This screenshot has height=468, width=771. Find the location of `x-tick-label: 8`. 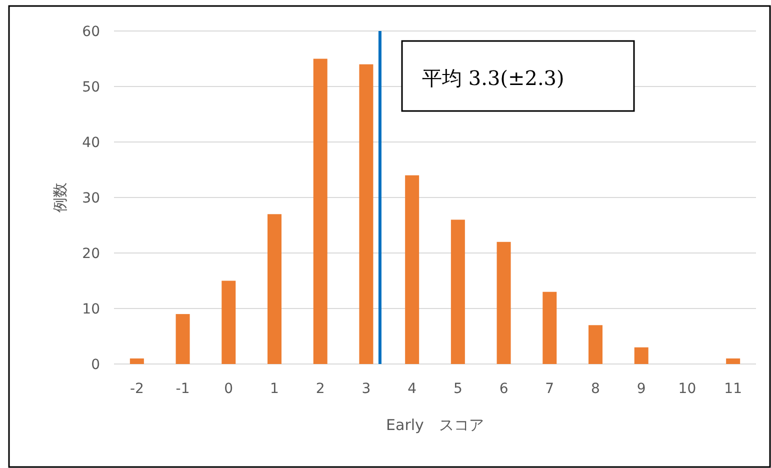

x-tick-label: 8 is located at coordinates (595, 389).